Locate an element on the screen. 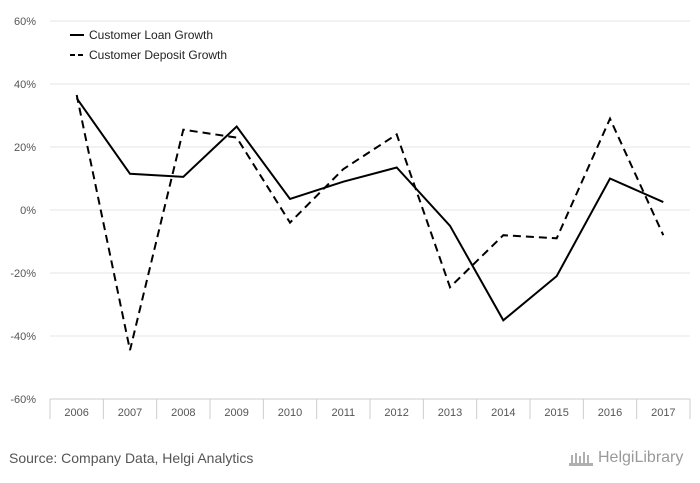  y-tick-label: -40% is located at coordinates (23, 337).